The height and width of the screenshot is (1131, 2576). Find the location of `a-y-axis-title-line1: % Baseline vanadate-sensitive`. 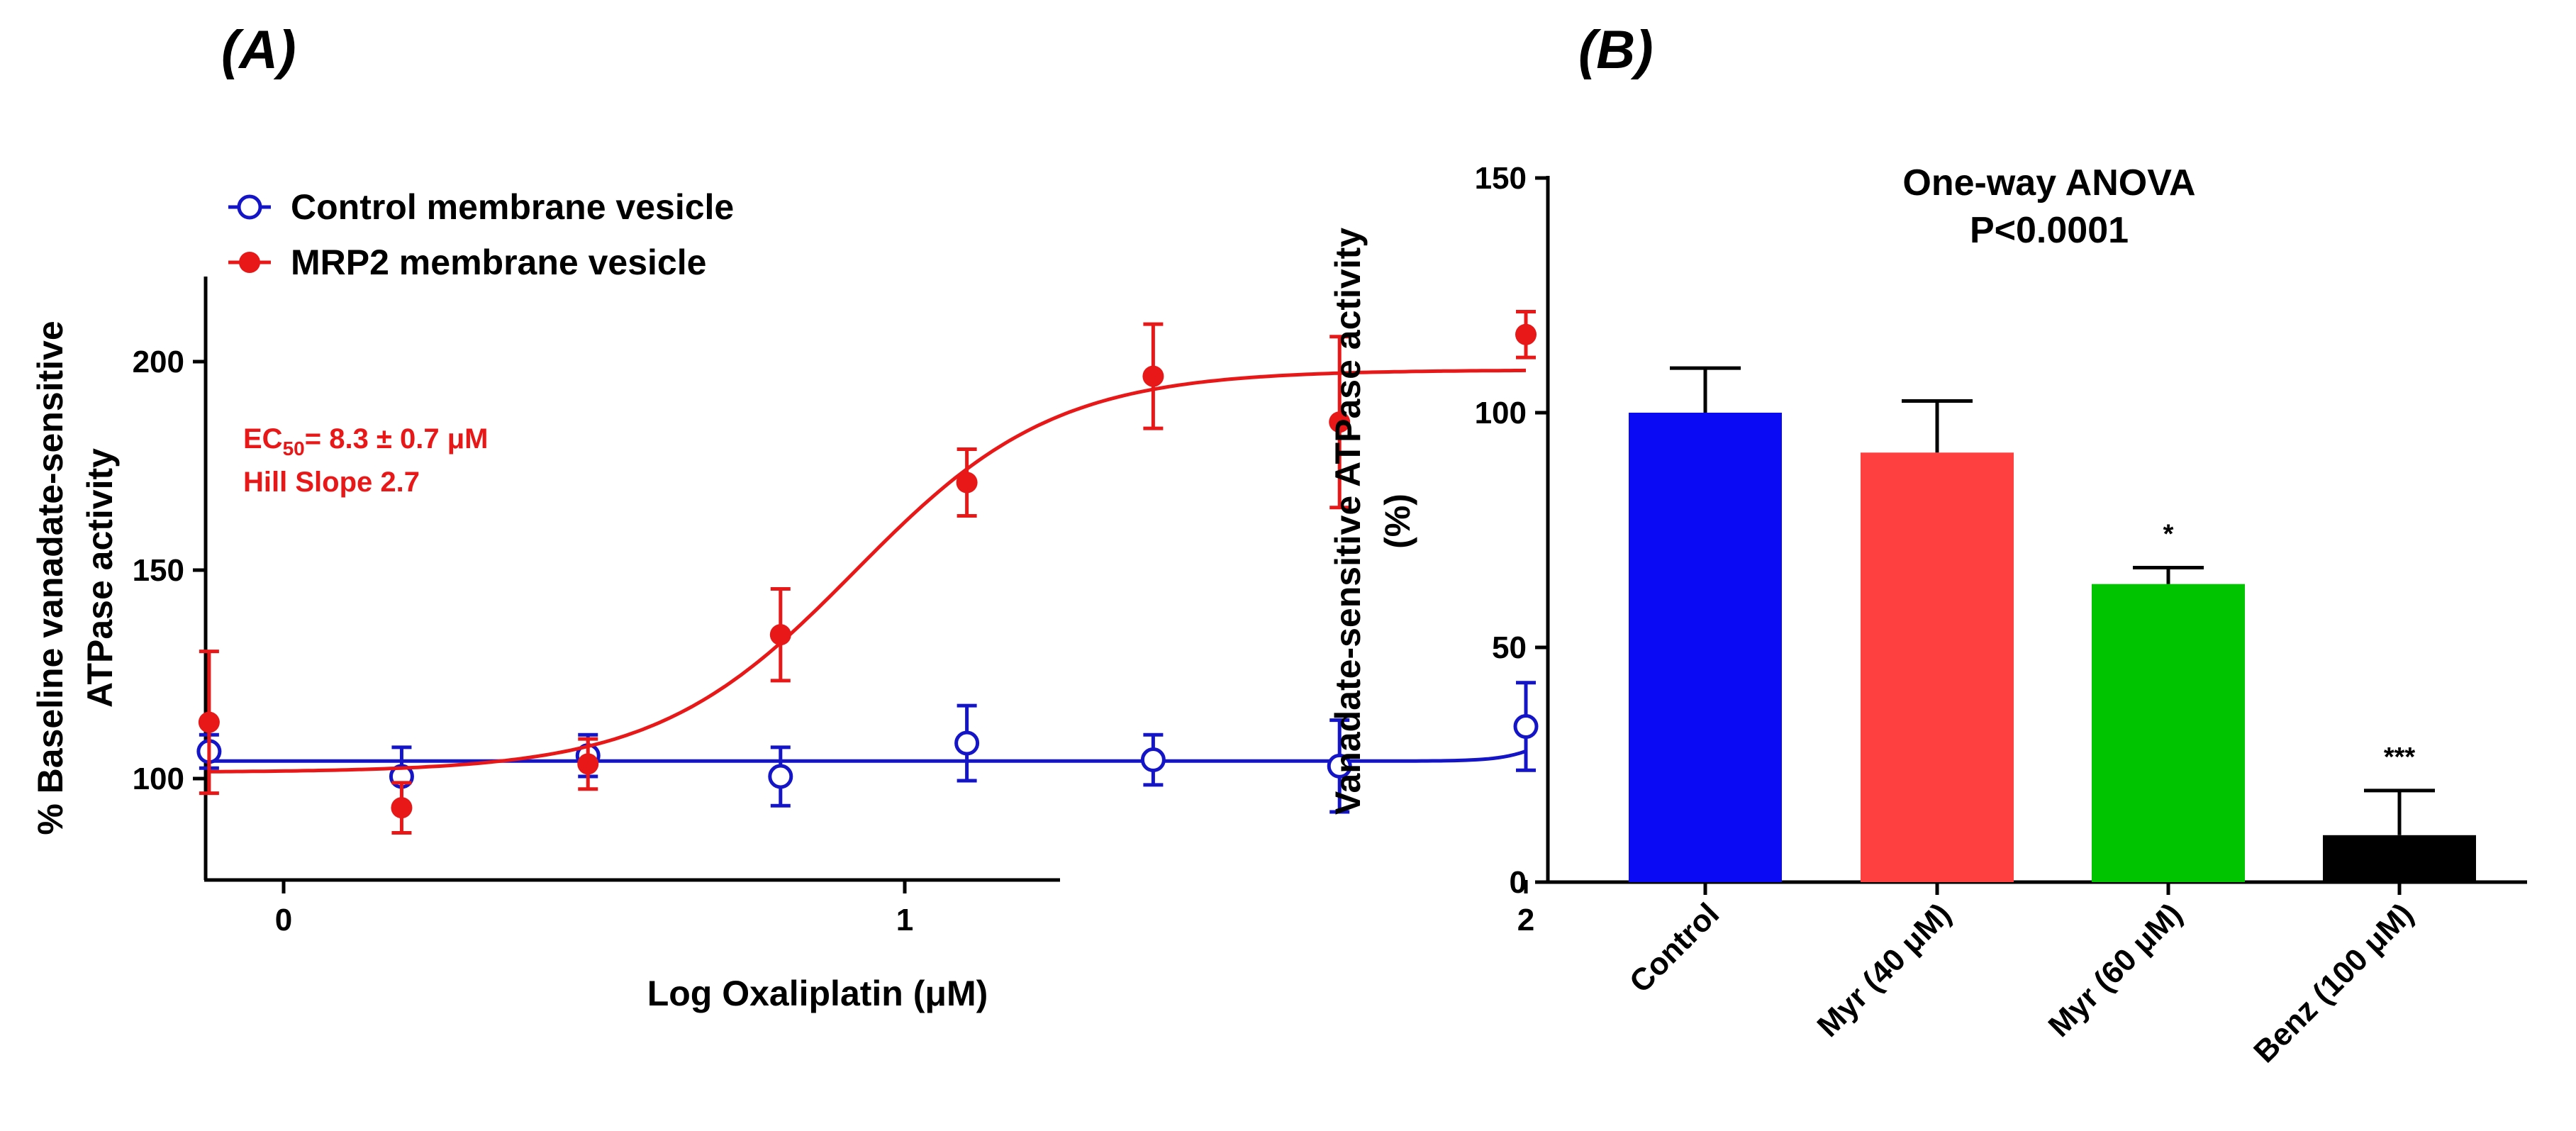

a-y-axis-title-line1: % Baseline vanadate-sensitive is located at coordinates (50, 578).